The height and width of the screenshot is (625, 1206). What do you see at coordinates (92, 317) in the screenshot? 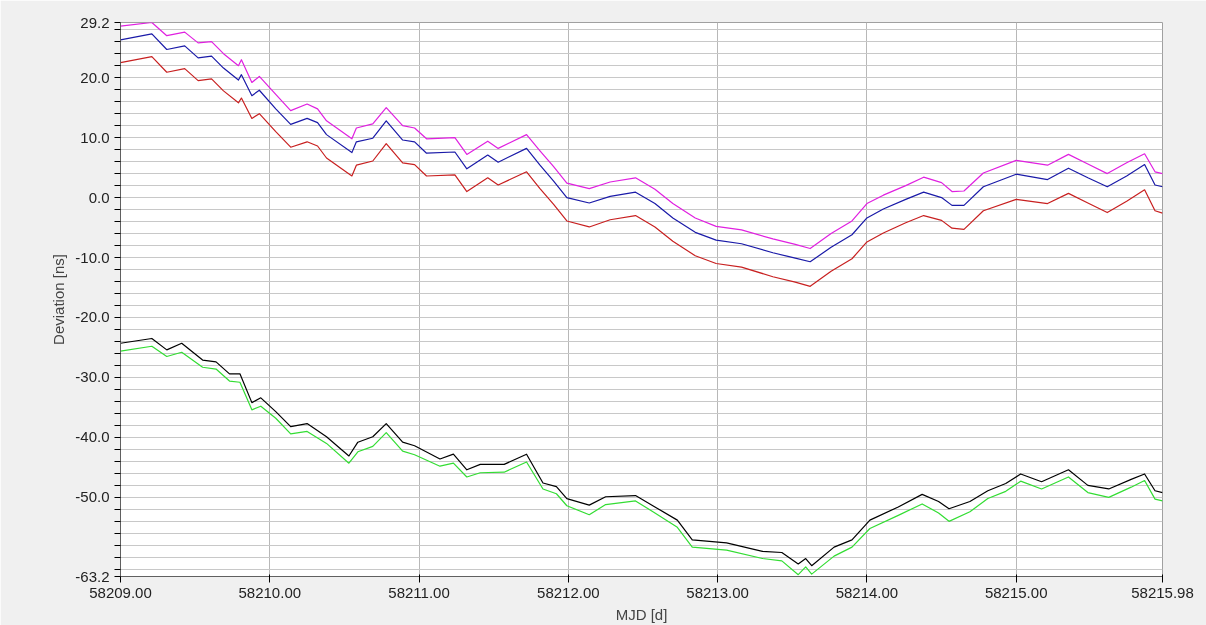
I see `y-tick-label: -20.0` at bounding box center [92, 317].